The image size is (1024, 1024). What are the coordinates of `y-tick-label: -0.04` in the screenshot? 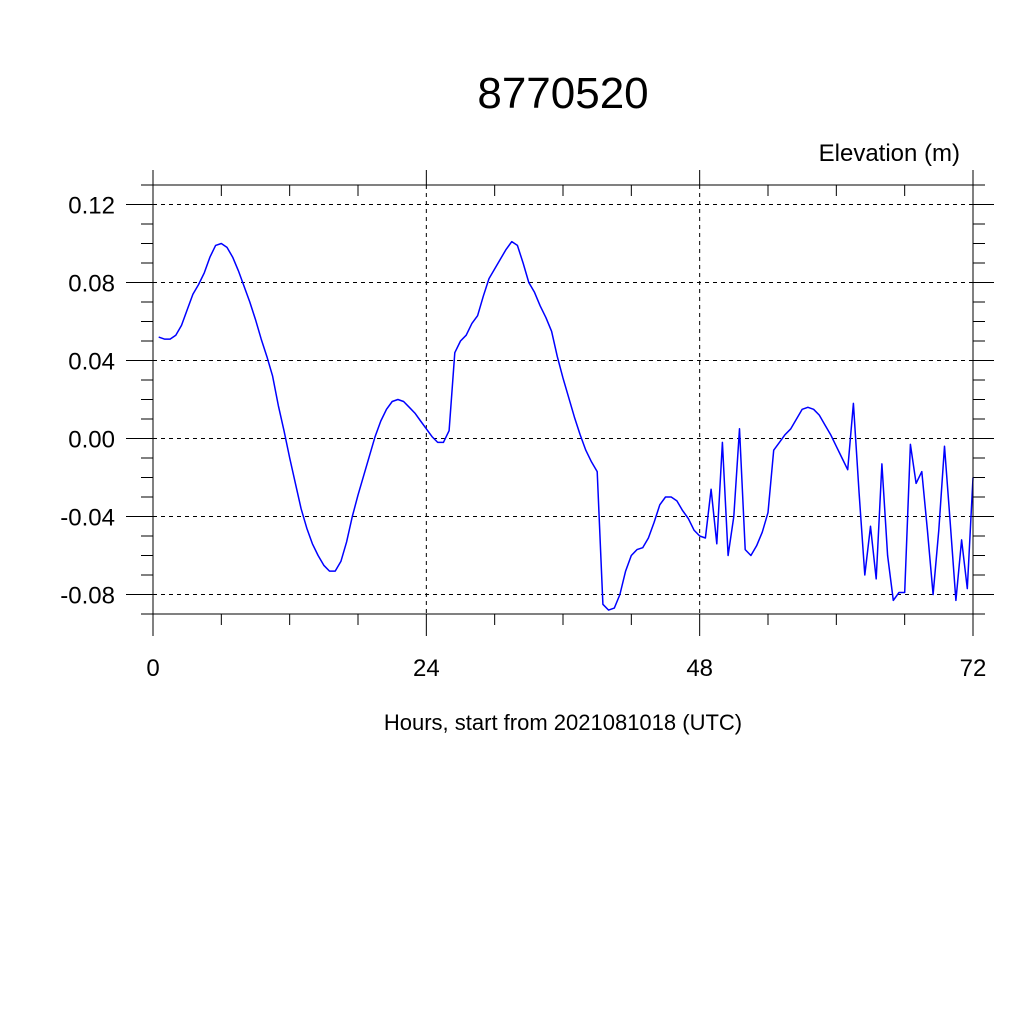 It's located at (87, 518).